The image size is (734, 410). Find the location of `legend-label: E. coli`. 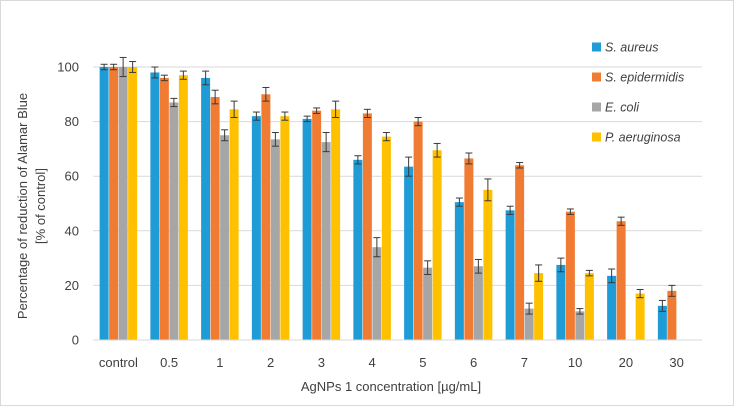

legend-label: E. coli is located at coordinates (622, 108).